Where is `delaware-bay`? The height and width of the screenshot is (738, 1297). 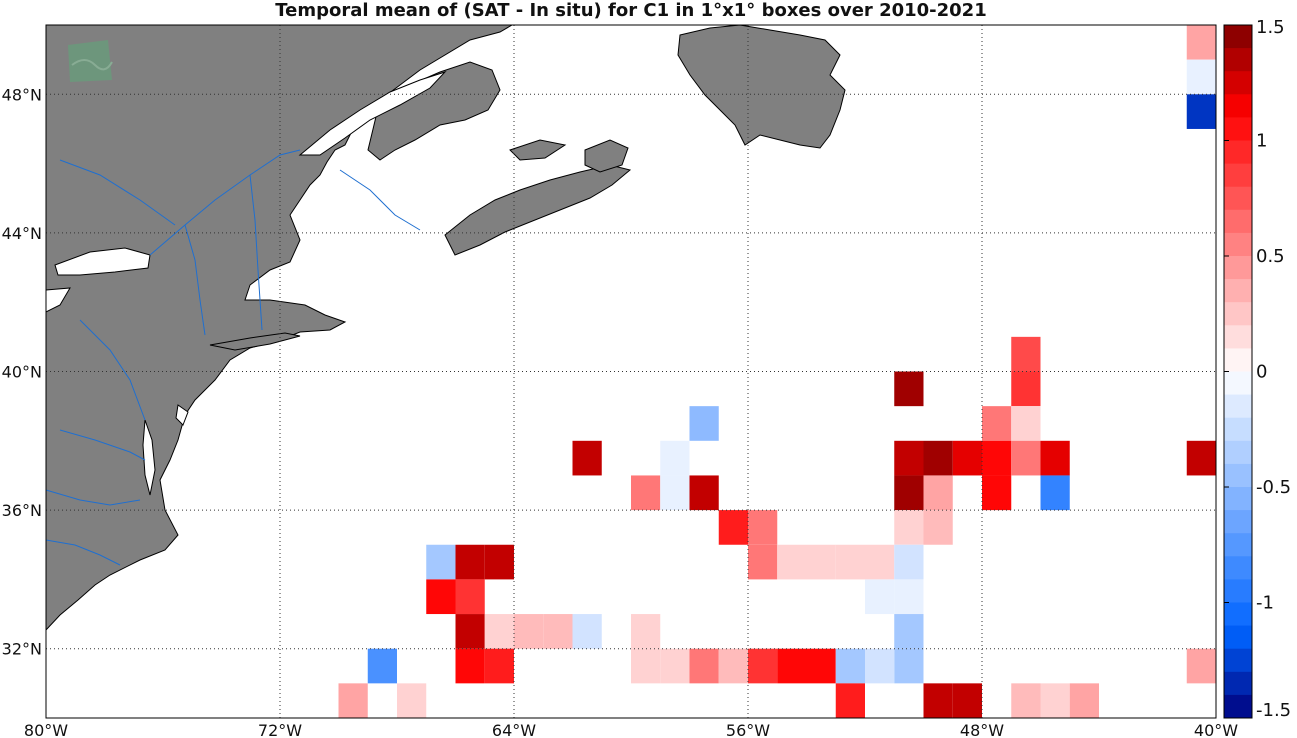
delaware-bay is located at coordinates (182, 415).